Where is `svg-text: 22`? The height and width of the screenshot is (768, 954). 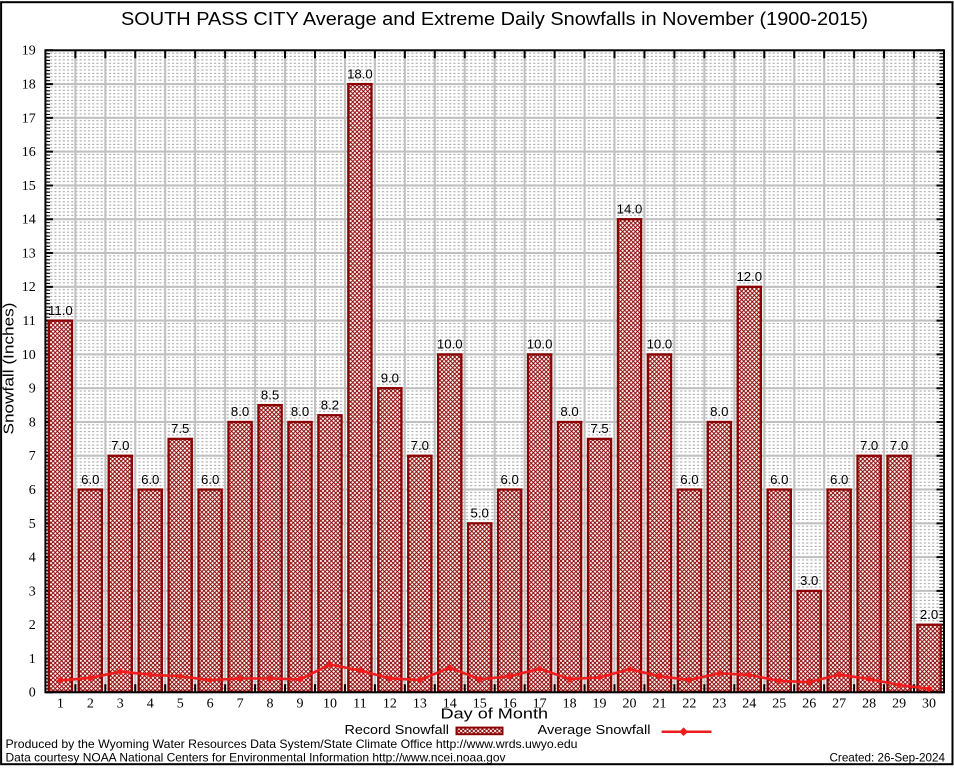 svg-text: 22 is located at coordinates (689, 704).